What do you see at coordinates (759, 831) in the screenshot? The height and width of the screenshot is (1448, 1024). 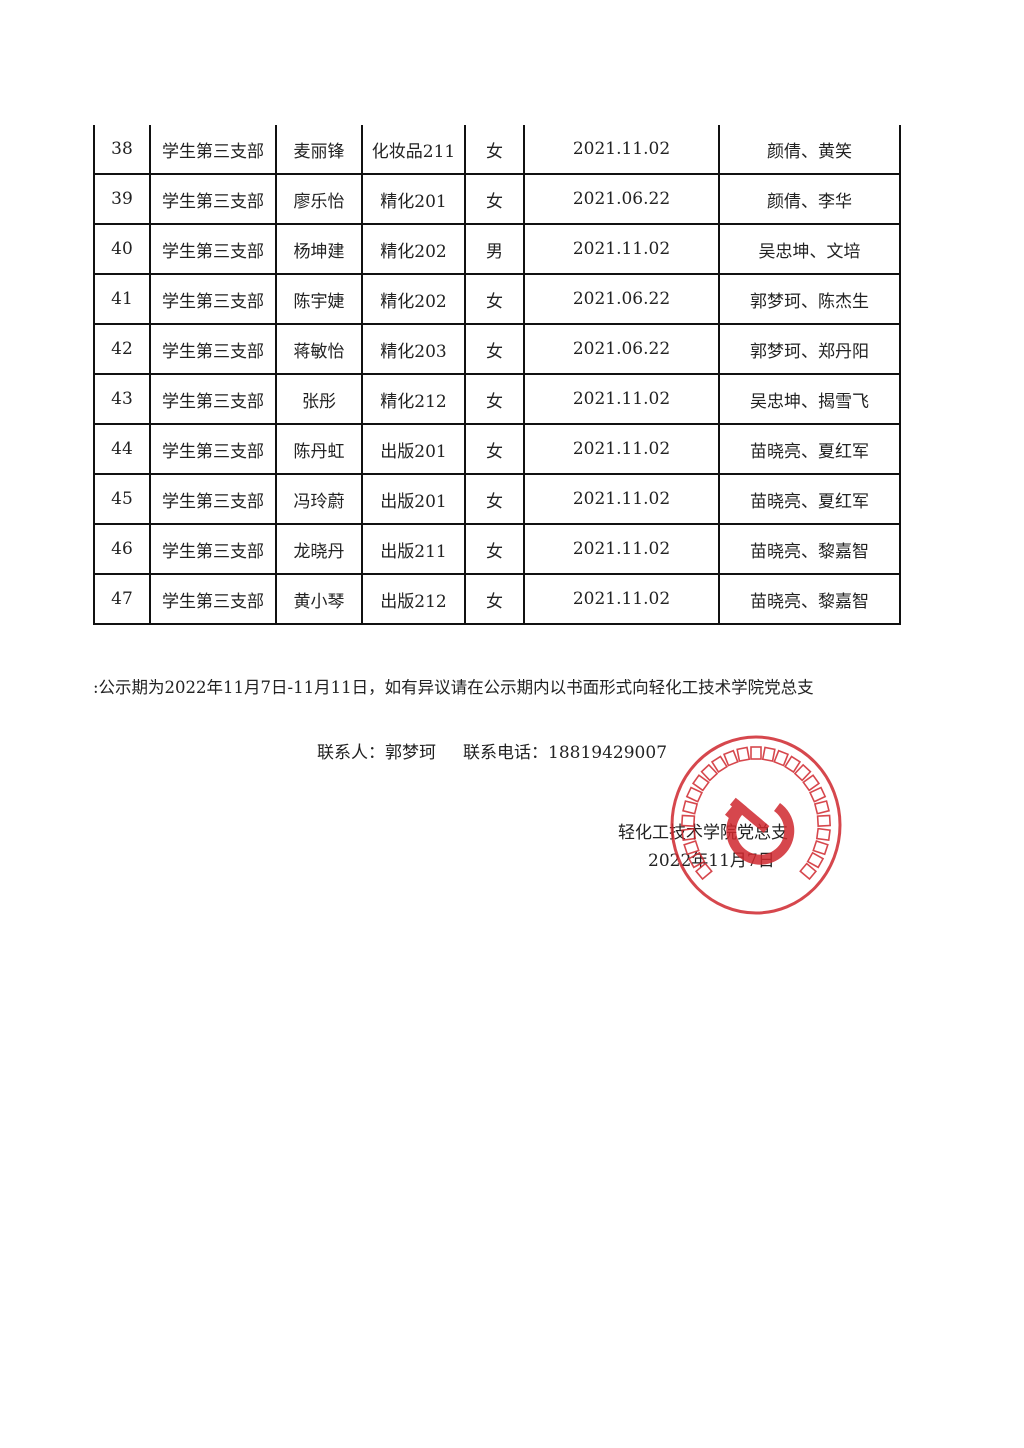 I see `hammer-sickle-icon` at bounding box center [759, 831].